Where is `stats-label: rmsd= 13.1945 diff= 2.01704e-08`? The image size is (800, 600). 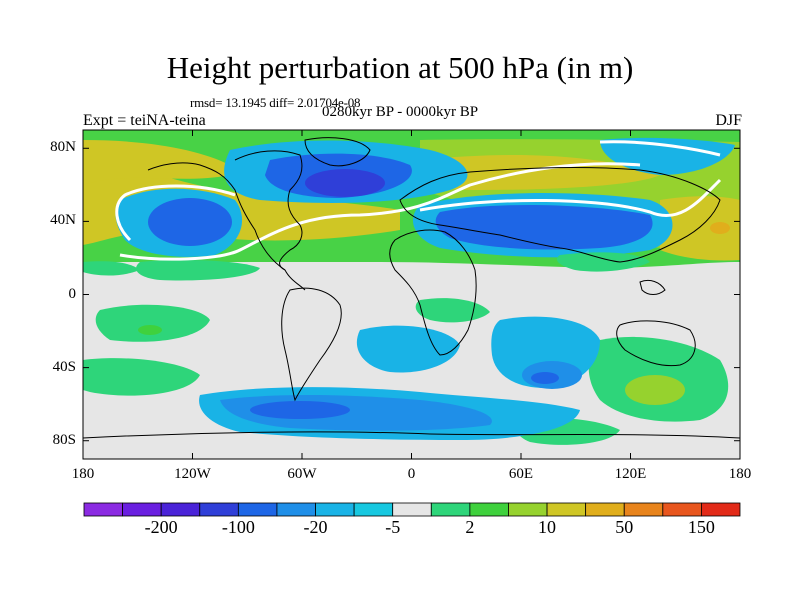
stats-label: rmsd= 13.1945 diff= 2.01704e-08 is located at coordinates (275, 102).